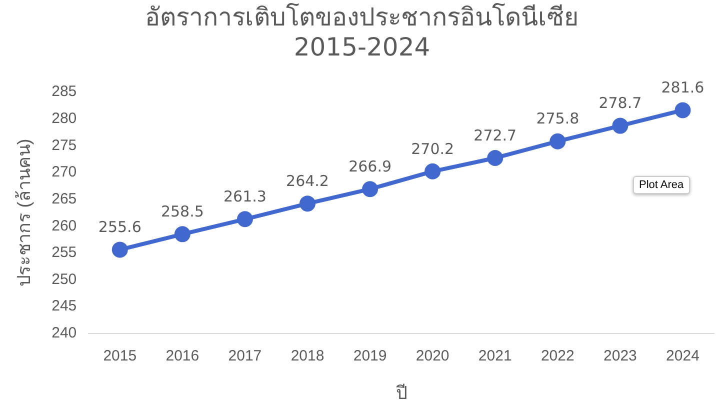  What do you see at coordinates (620, 103) in the screenshot?
I see `data-label: 278.7` at bounding box center [620, 103].